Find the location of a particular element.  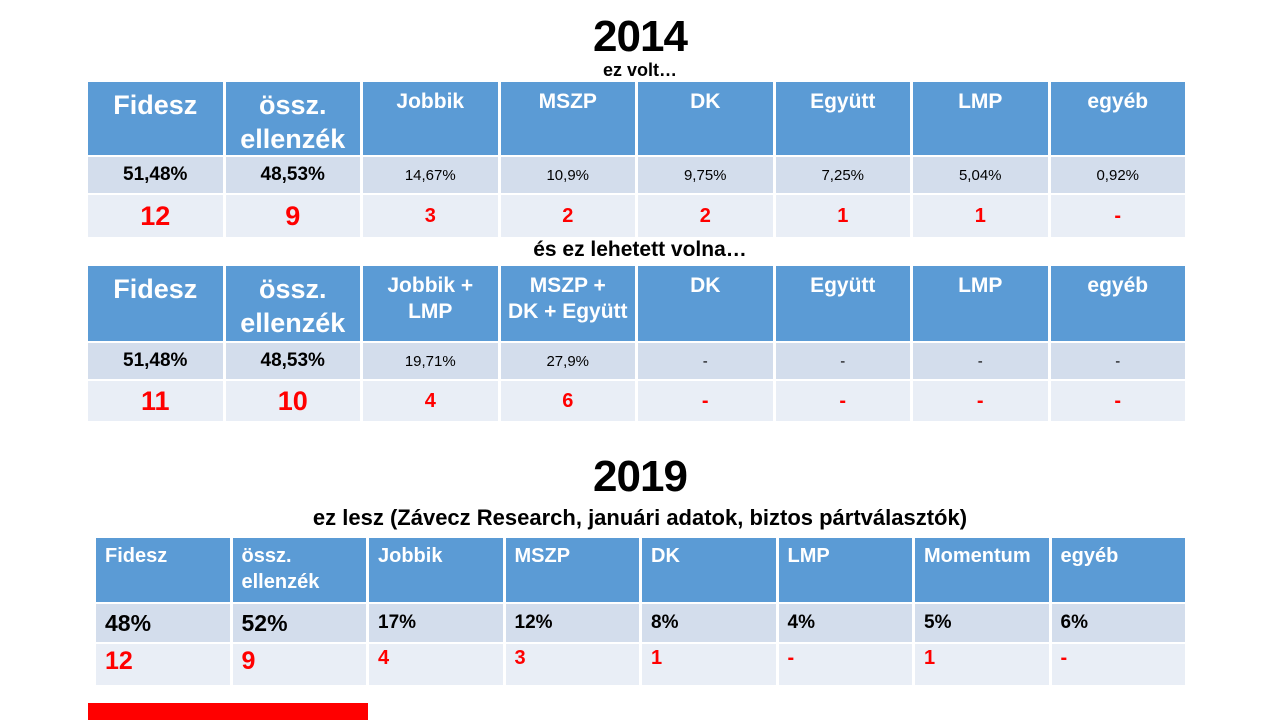

table-percent-row: 48% 52% 17% 12% 8% 4% 5% 6% is located at coordinates (640, 623).